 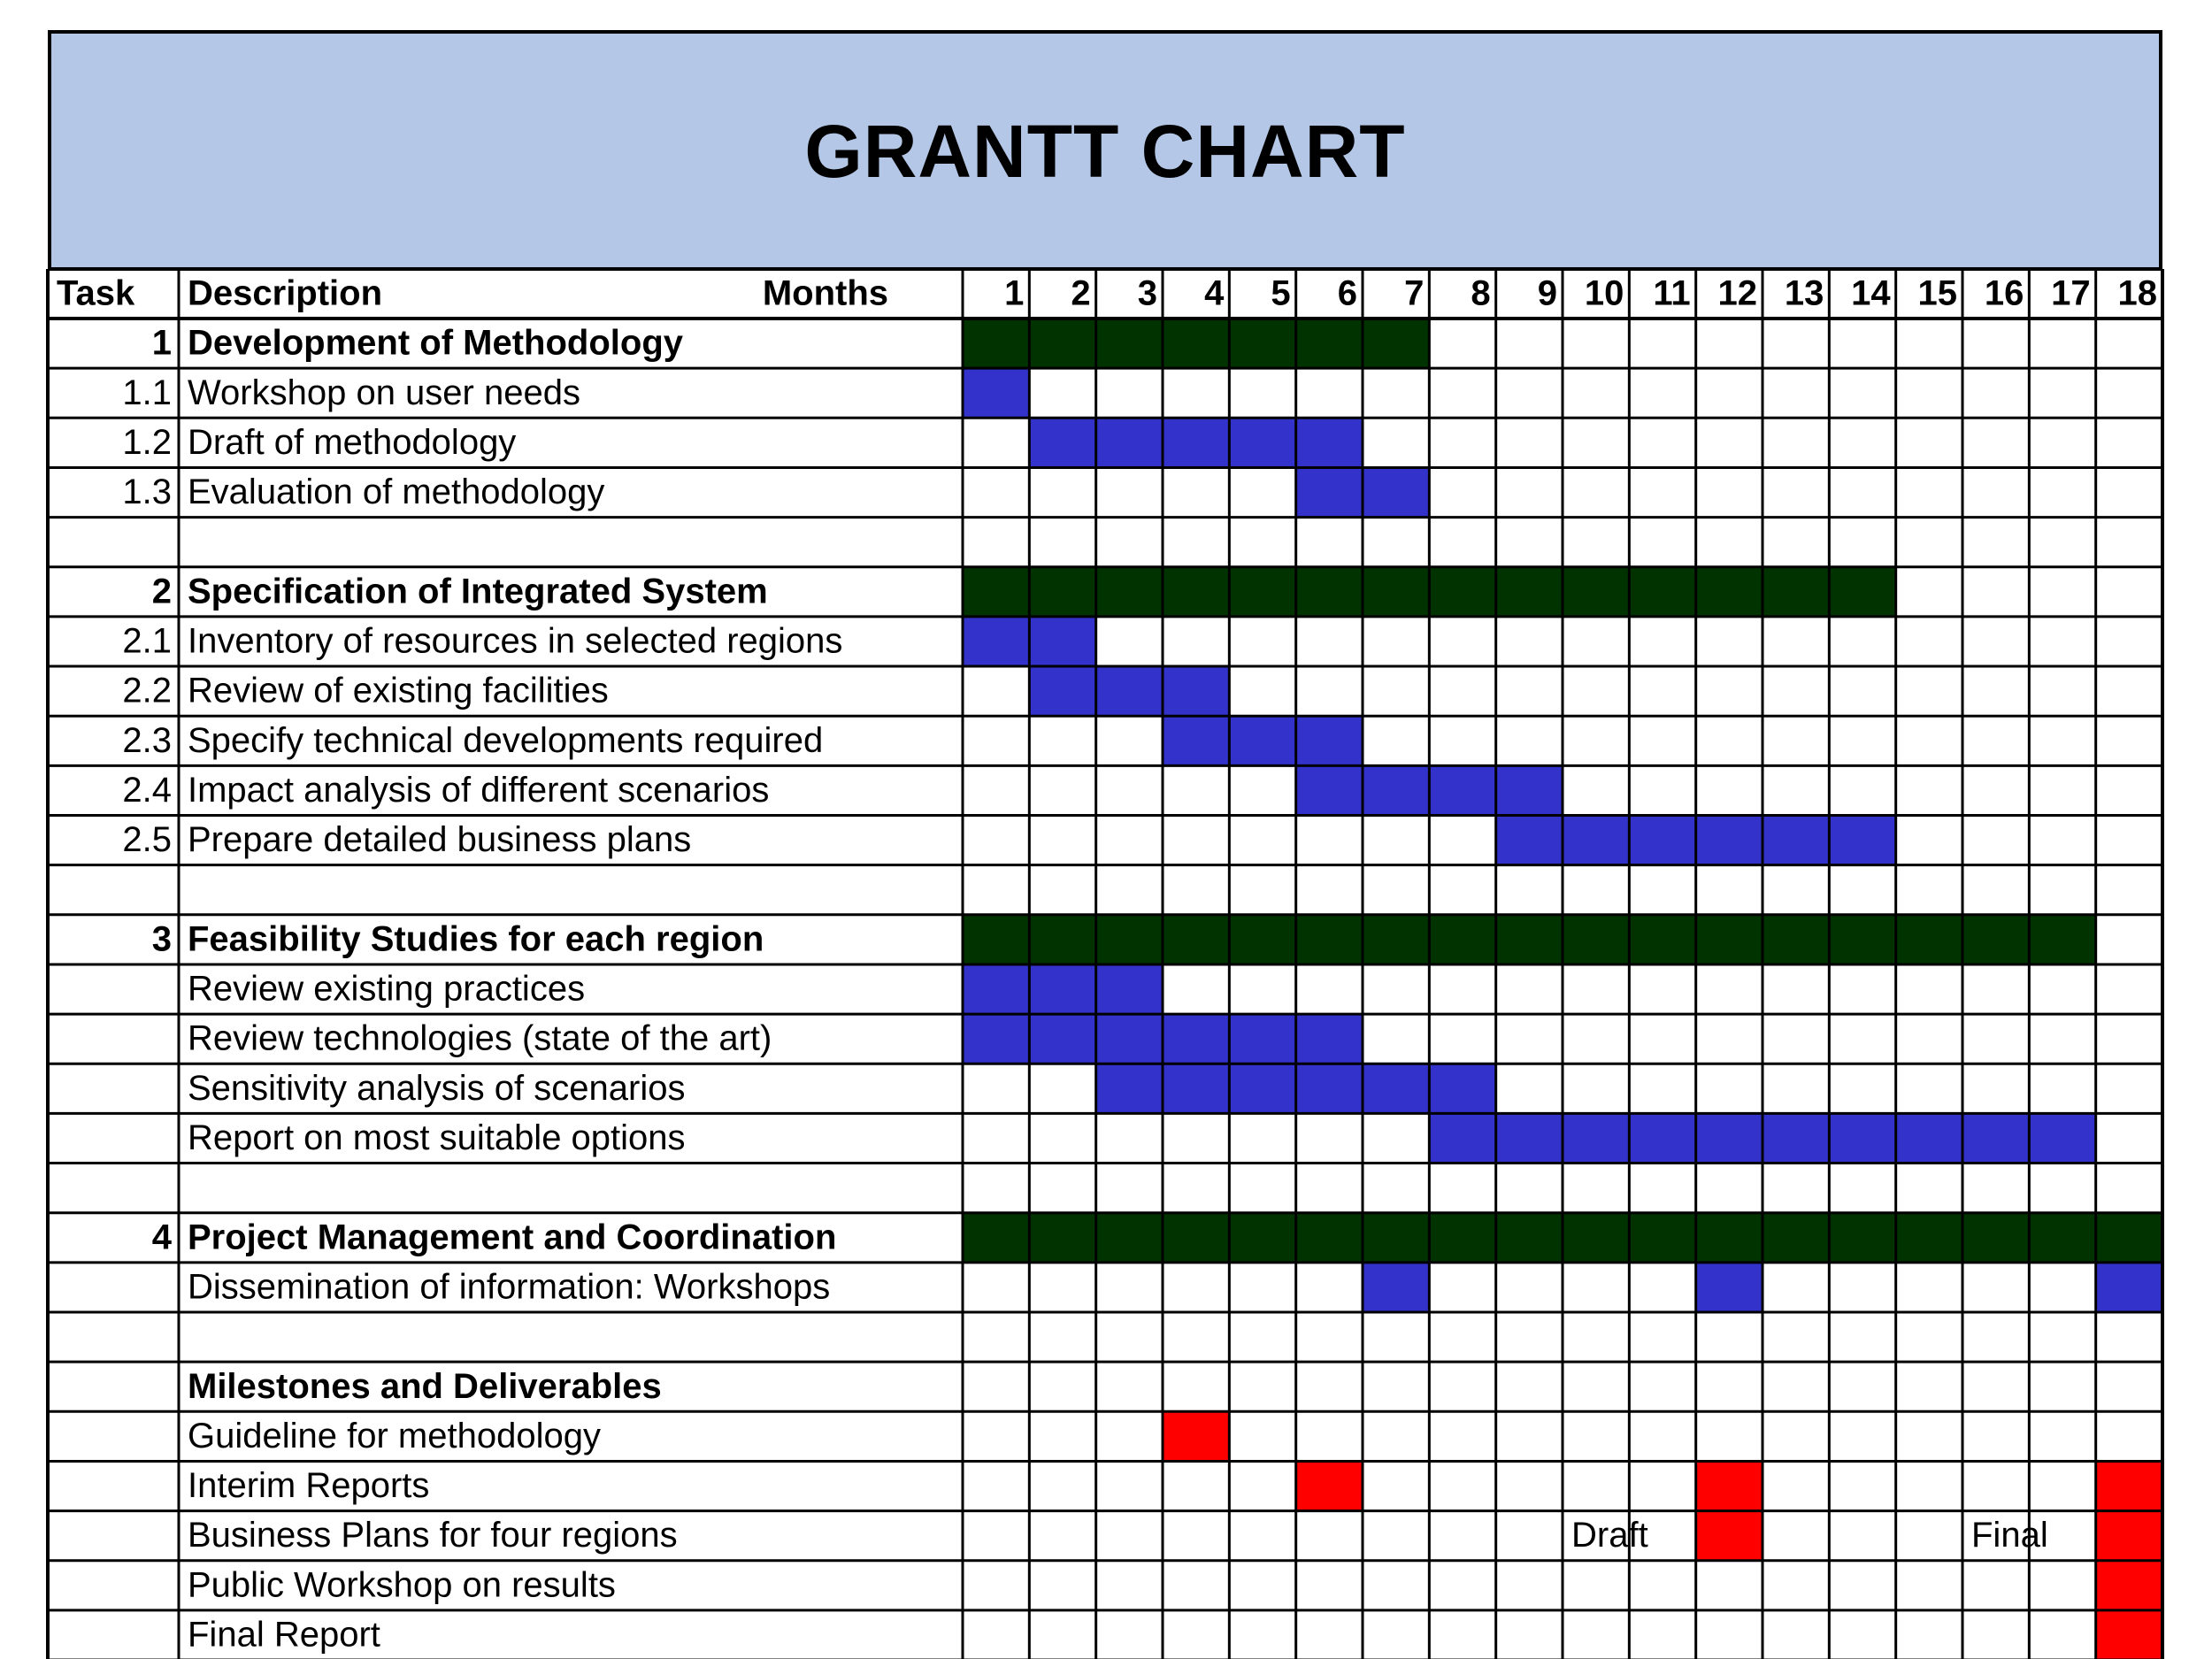 What do you see at coordinates (395, 1436) in the screenshot?
I see `task-description: Guideline for methodology` at bounding box center [395, 1436].